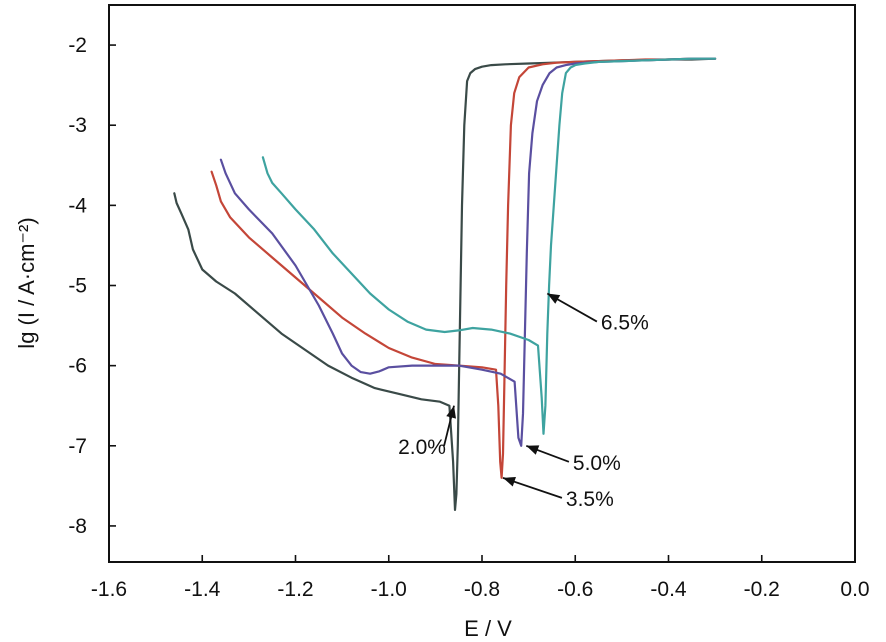  What do you see at coordinates (422, 447) in the screenshot?
I see `annotation-label: 2.0%` at bounding box center [422, 447].